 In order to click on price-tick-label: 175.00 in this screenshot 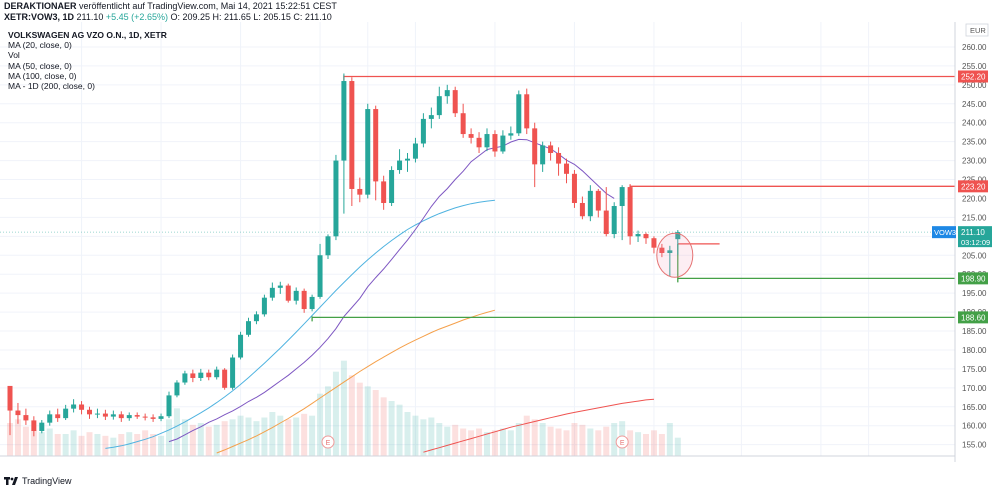, I will do `click(974, 369)`.